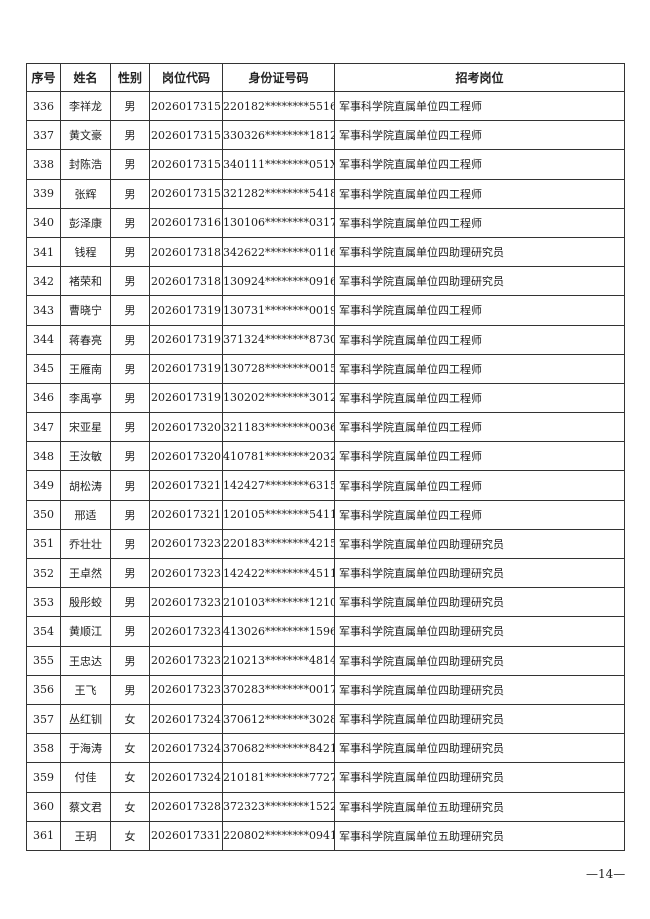  Describe the element at coordinates (85, 398) in the screenshot. I see `cell-name: 李禹亭` at that location.